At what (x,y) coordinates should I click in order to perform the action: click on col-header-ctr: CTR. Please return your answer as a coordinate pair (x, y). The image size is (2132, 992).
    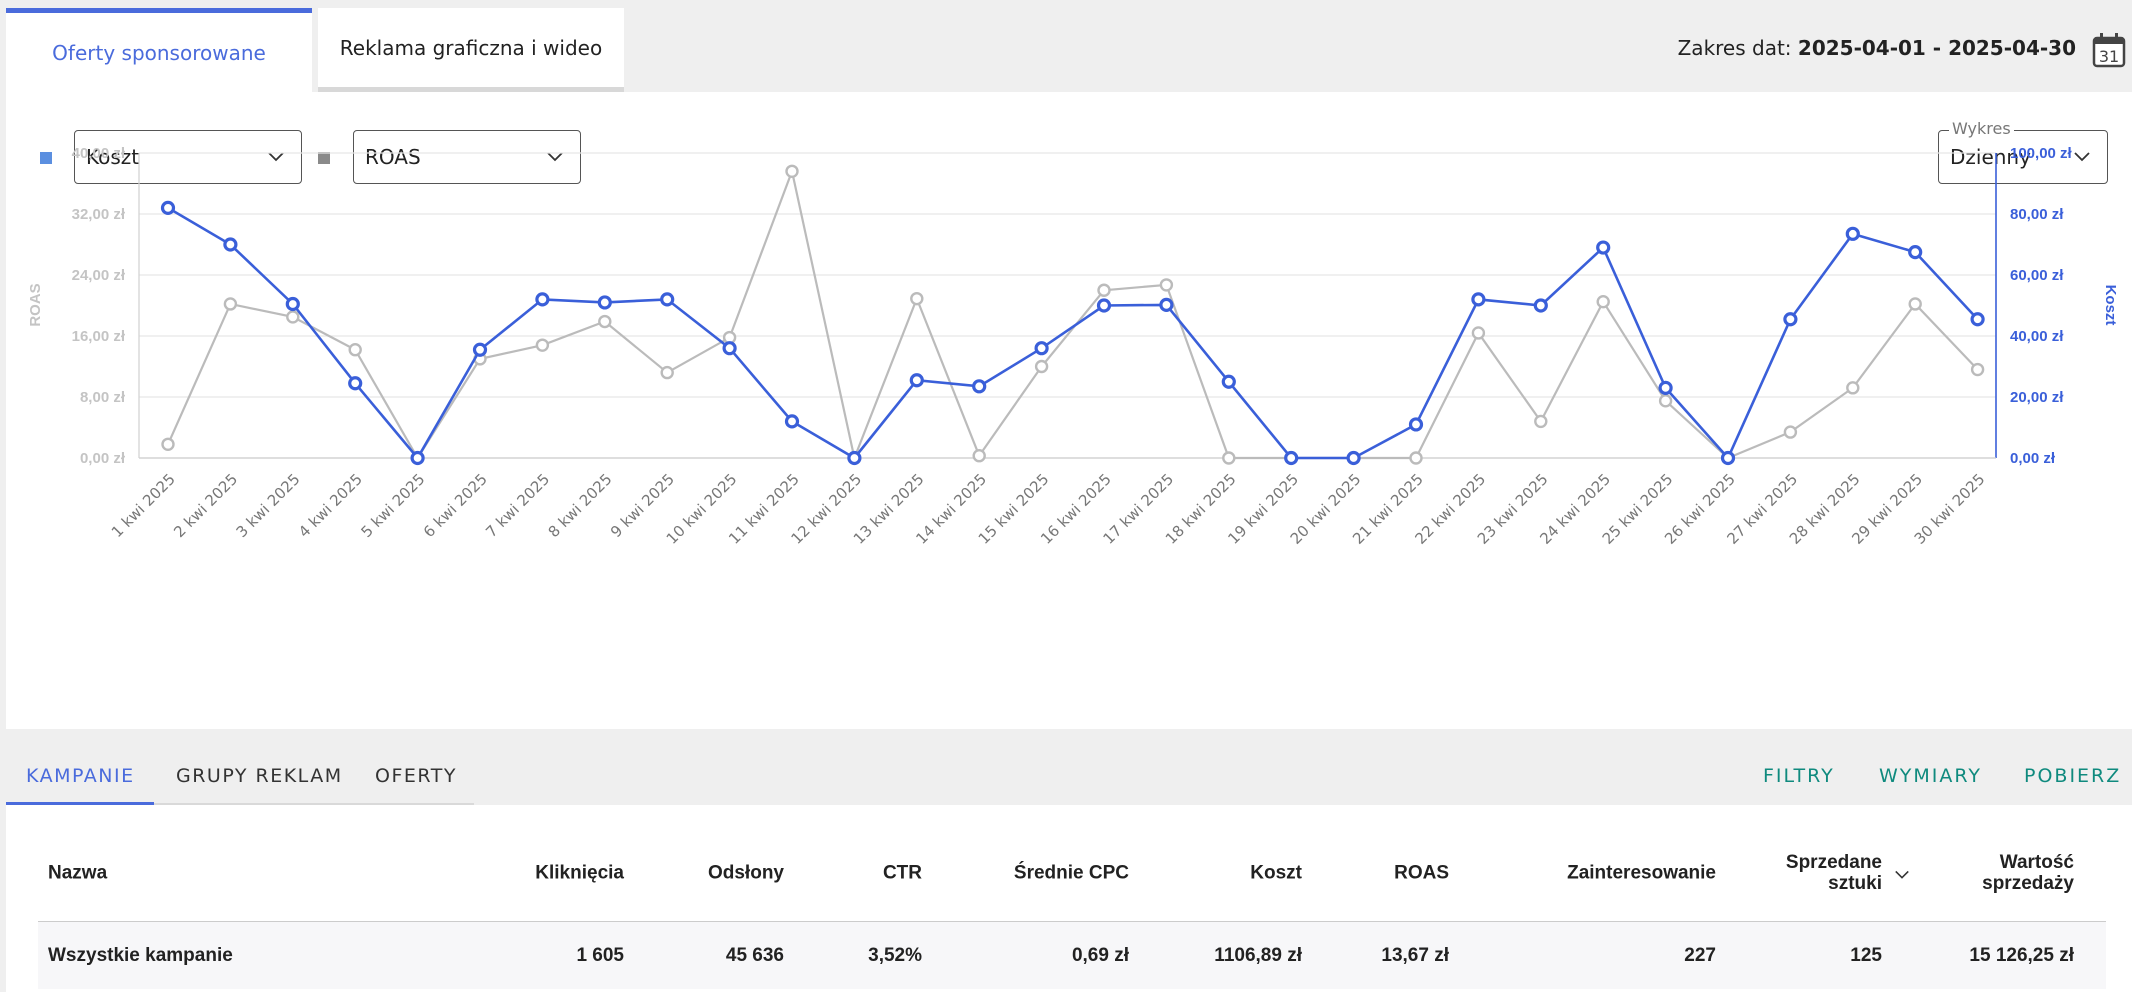
    Looking at the image, I should click on (902, 873).